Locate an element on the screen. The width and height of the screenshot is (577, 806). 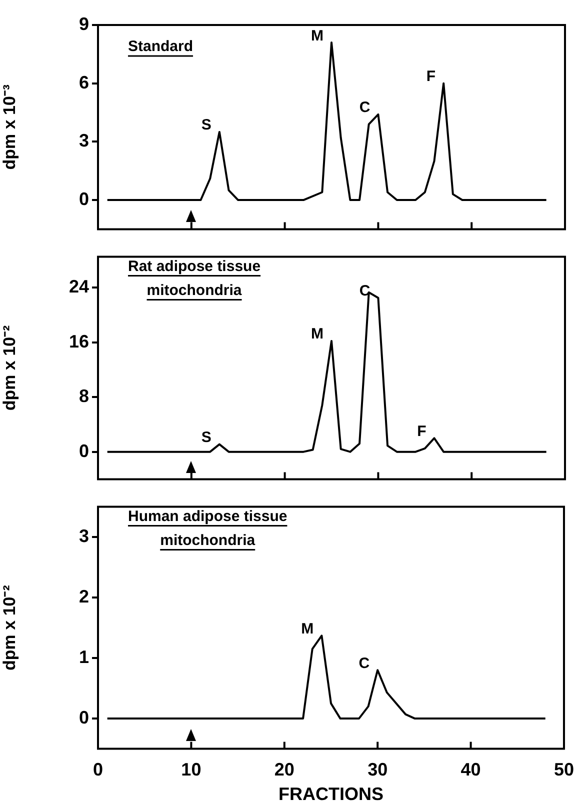
y-tick-label: 9 is located at coordinates (83, 24).